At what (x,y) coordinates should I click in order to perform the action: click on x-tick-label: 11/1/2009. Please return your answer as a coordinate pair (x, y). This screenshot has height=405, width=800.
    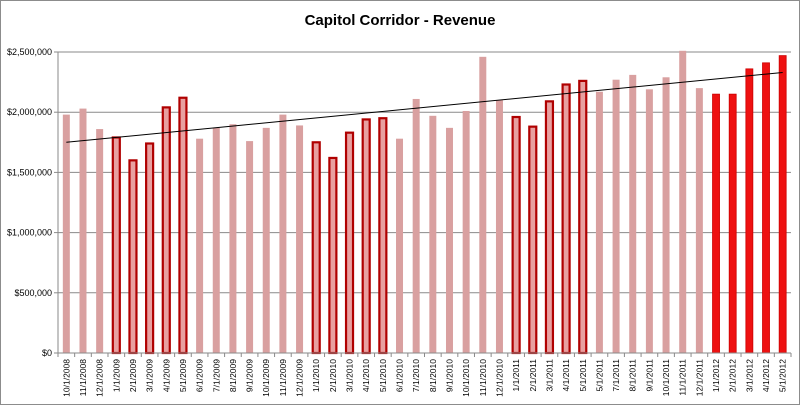
    Looking at the image, I should click on (283, 377).